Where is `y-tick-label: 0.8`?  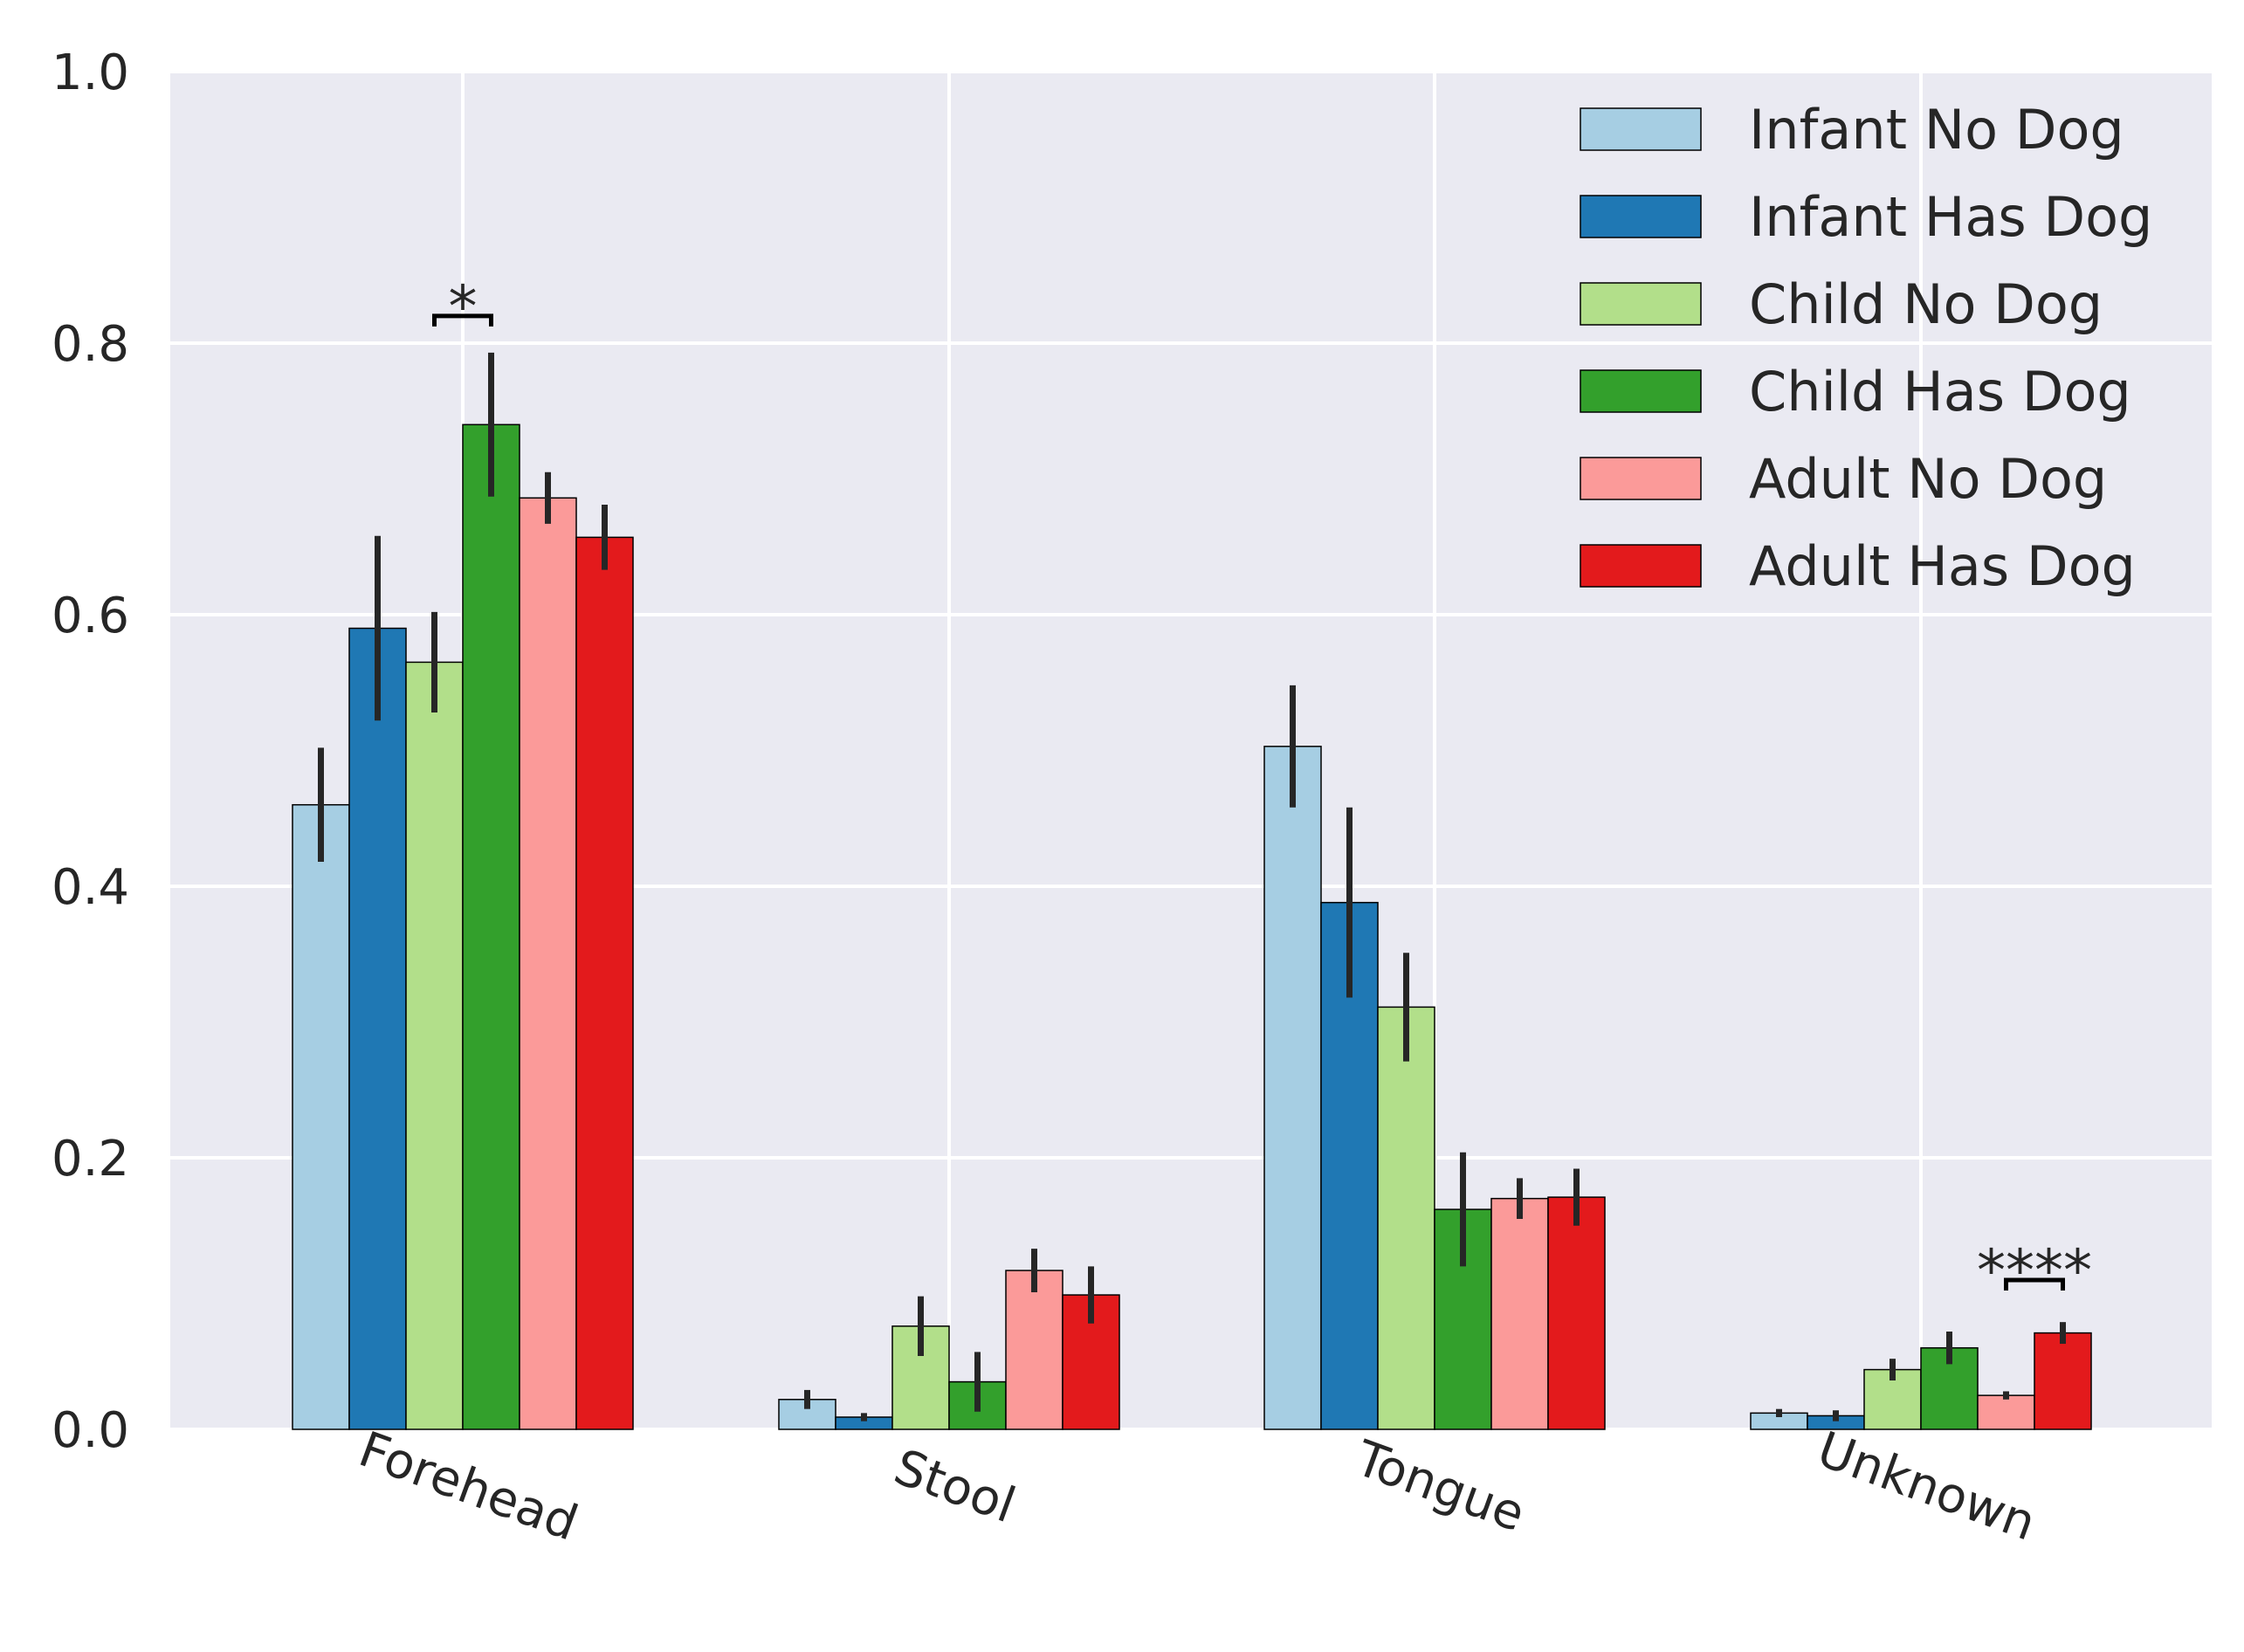
y-tick-label: 0.8 is located at coordinates (90, 344).